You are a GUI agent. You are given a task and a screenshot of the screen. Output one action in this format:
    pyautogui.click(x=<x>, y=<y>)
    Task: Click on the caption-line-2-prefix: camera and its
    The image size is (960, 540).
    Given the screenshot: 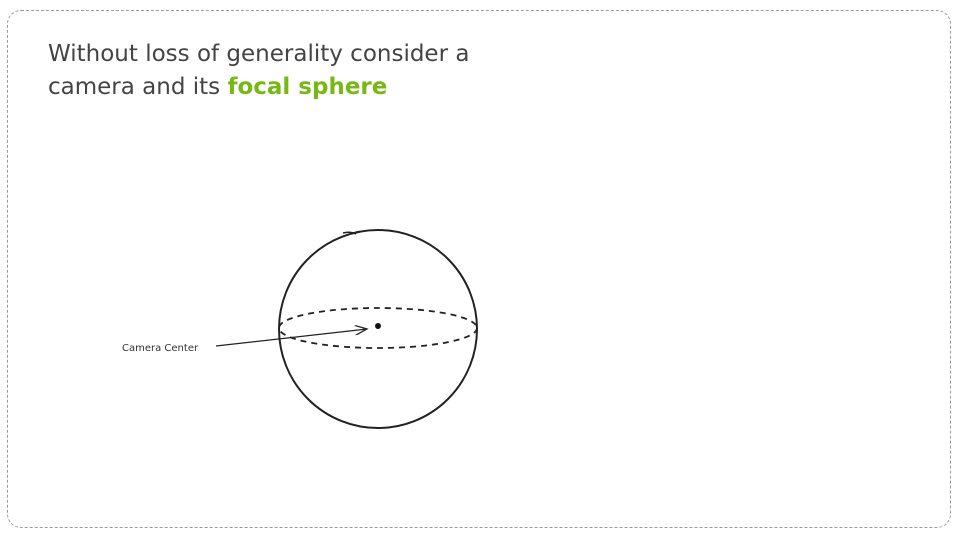 What is the action you would take?
    pyautogui.click(x=138, y=87)
    